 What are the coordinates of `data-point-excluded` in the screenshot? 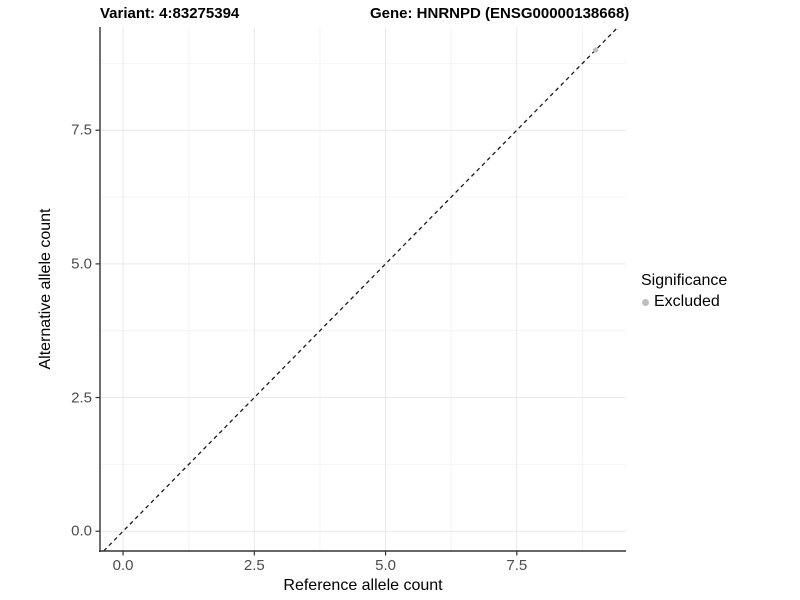 It's located at (595, 50).